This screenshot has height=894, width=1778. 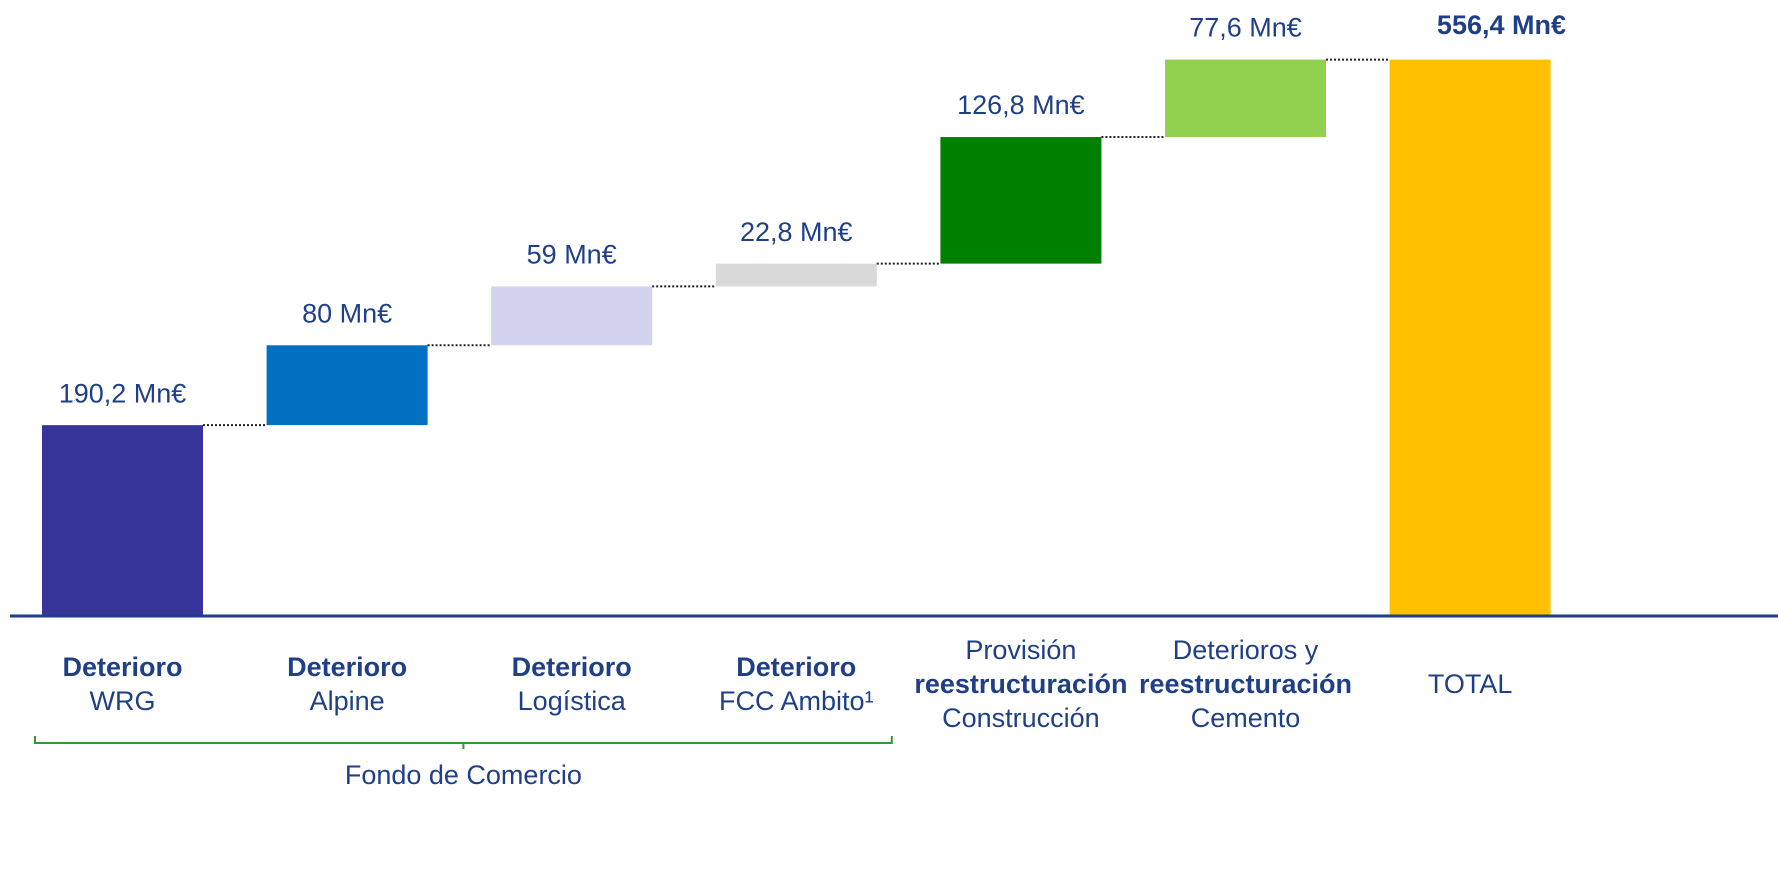 I want to click on x-tick-label: Alpine, so click(x=347, y=701).